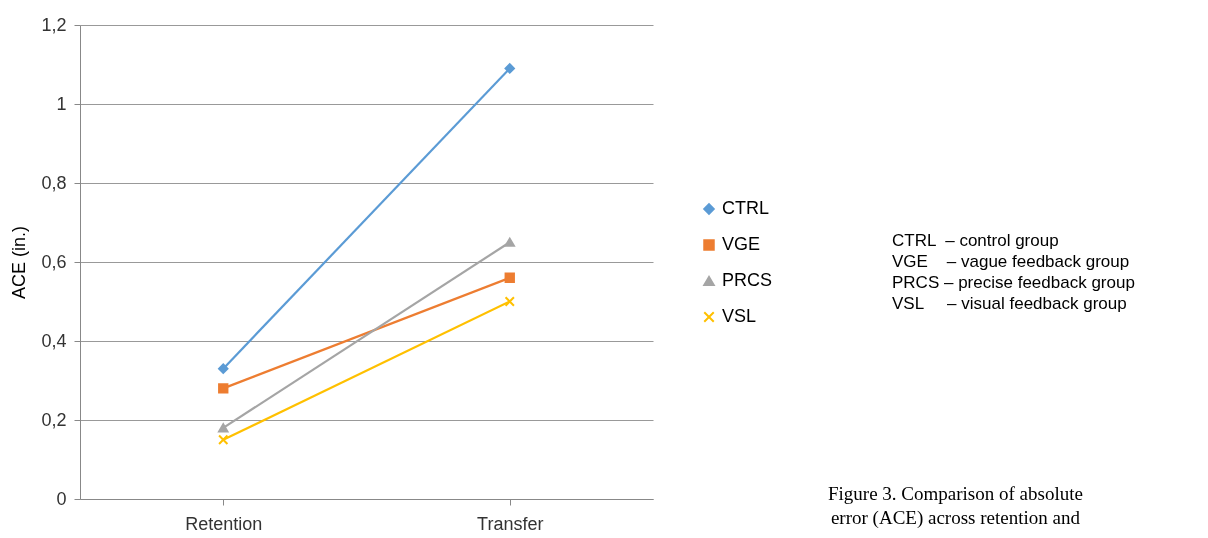  What do you see at coordinates (61, 498) in the screenshot?
I see `y-tick-label: 0` at bounding box center [61, 498].